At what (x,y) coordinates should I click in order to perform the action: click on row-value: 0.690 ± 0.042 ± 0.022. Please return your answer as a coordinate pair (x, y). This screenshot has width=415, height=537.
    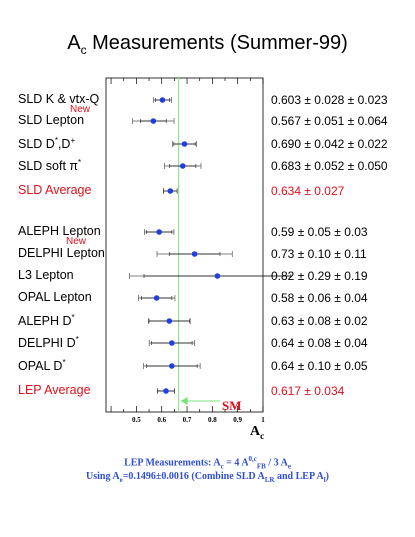
    Looking at the image, I should click on (329, 144).